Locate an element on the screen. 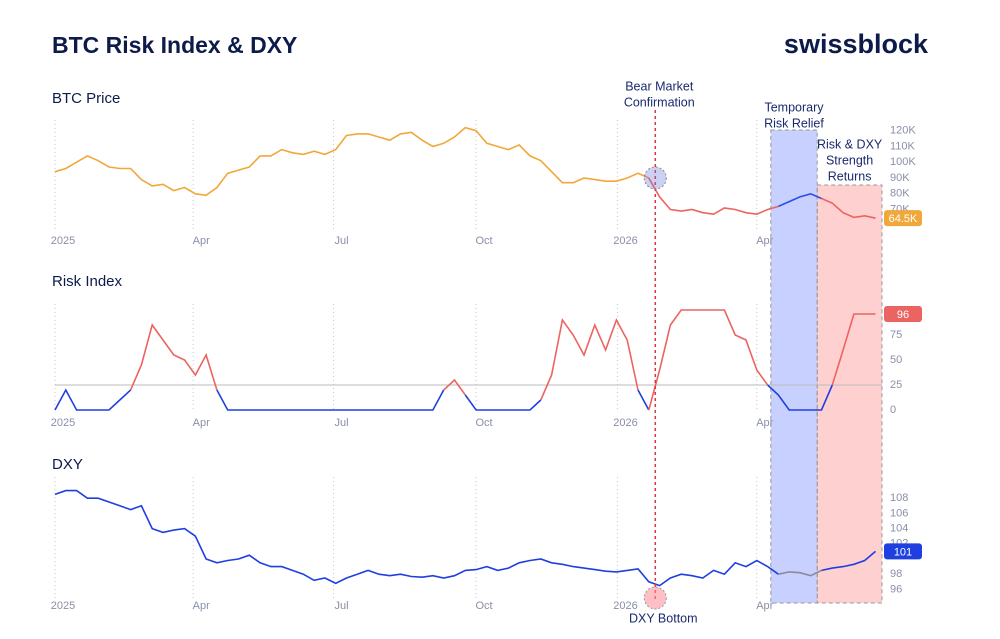  panel-title: DXY is located at coordinates (67, 464).